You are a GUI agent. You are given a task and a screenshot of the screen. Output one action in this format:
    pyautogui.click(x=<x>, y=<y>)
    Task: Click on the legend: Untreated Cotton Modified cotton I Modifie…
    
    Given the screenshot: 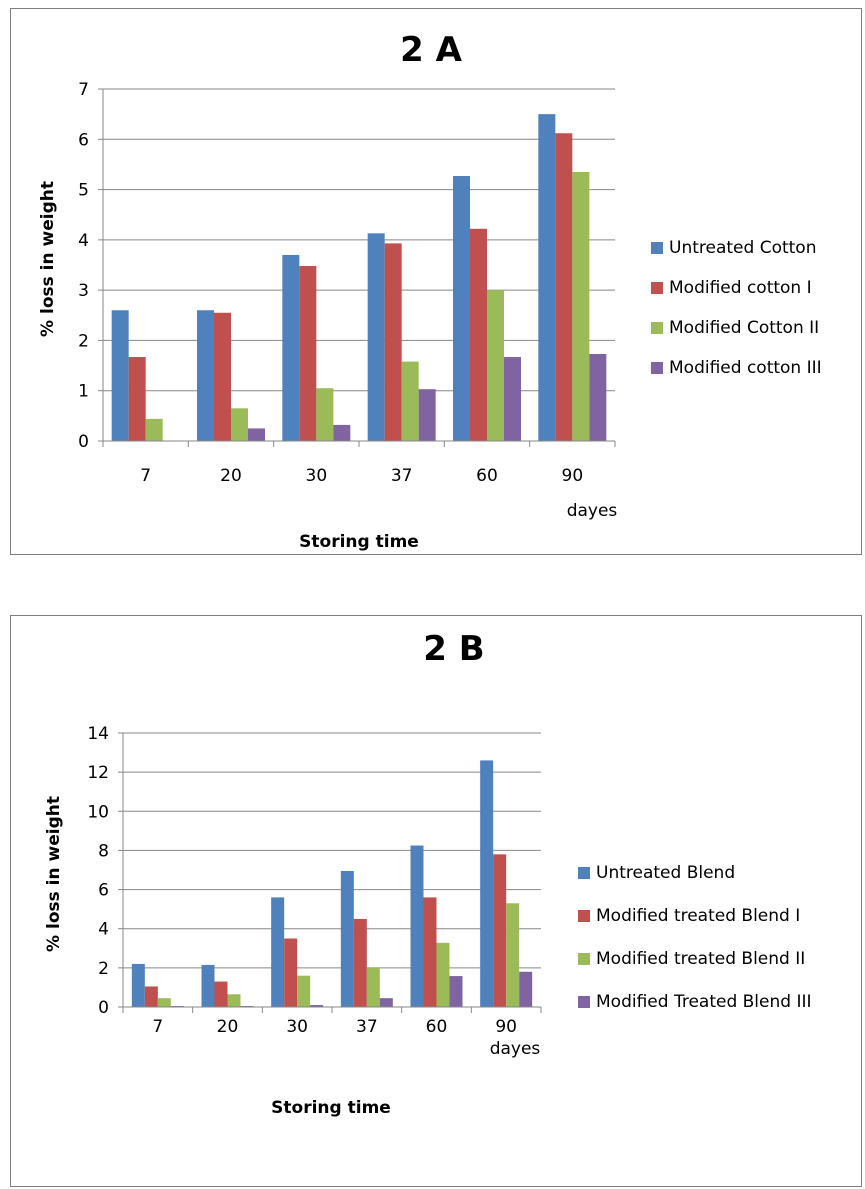 What is the action you would take?
    pyautogui.click(x=736, y=308)
    